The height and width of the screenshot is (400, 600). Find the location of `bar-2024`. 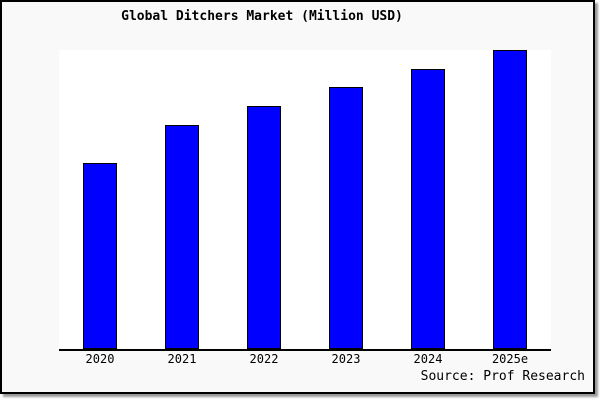

bar-2024 is located at coordinates (428, 209).